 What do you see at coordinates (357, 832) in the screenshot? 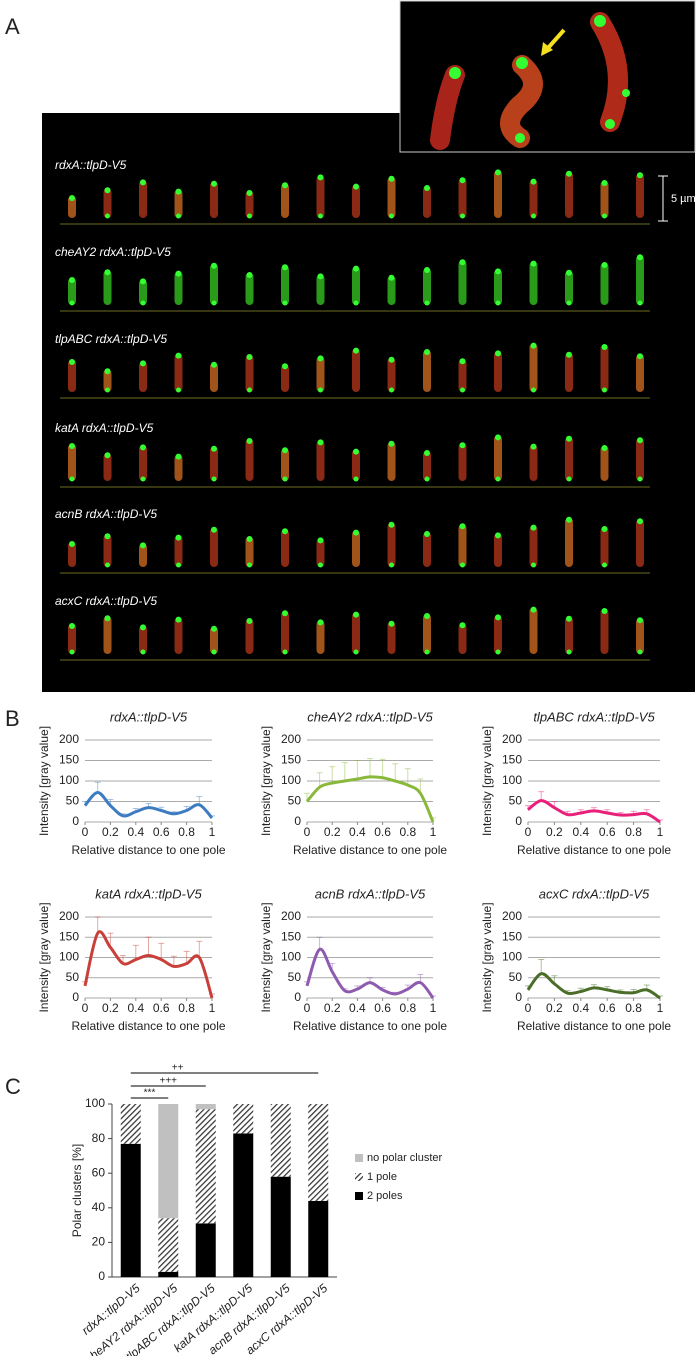
I see `x-tick-label: 0.4` at bounding box center [357, 832].